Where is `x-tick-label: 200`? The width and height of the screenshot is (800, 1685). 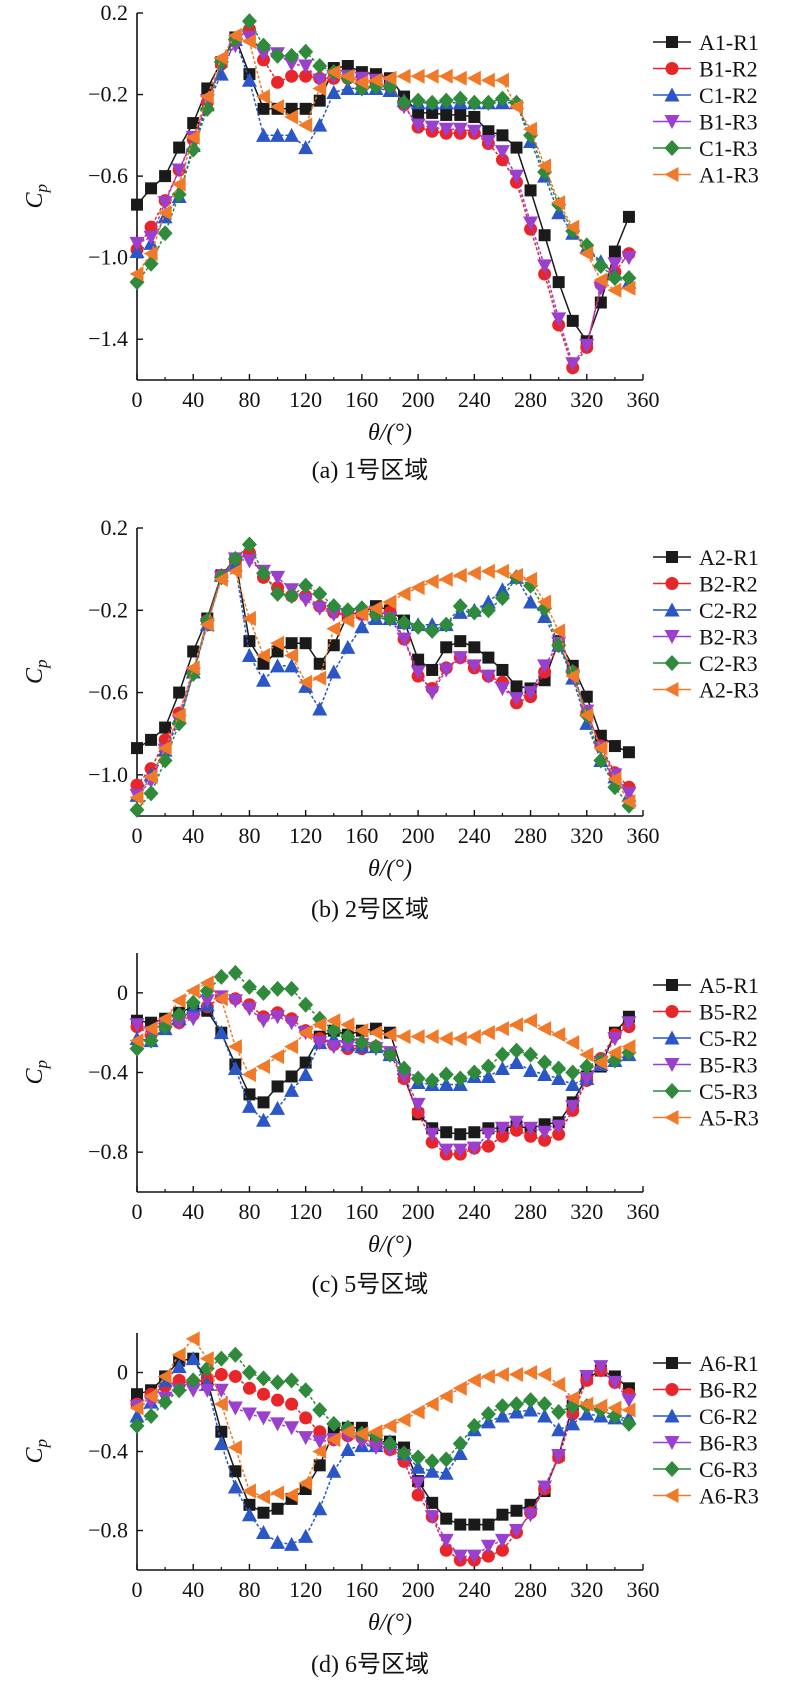 x-tick-label: 200 is located at coordinates (418, 1589).